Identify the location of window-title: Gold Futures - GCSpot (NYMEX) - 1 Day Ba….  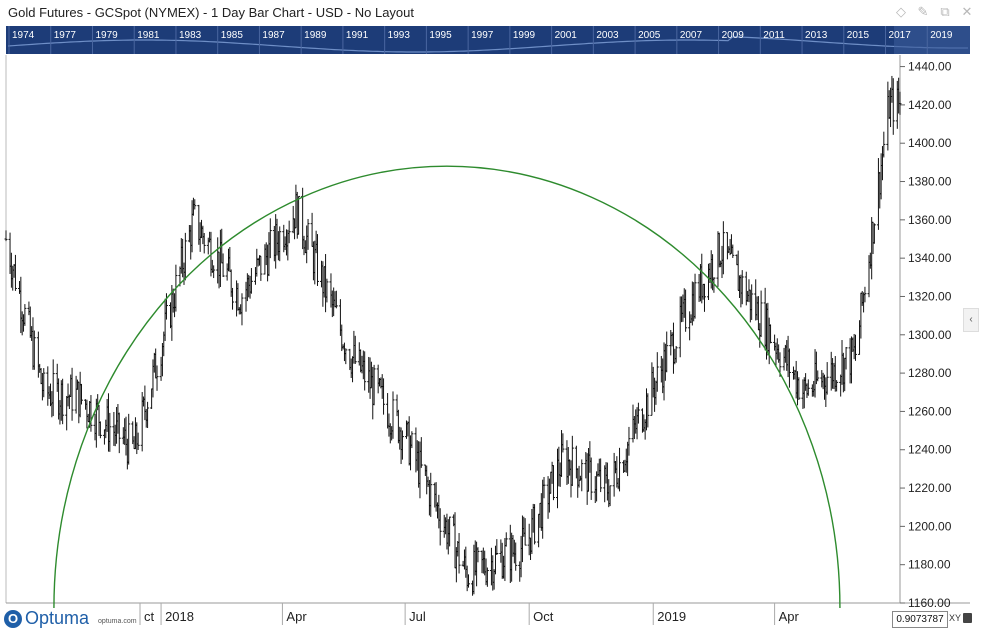
(211, 12).